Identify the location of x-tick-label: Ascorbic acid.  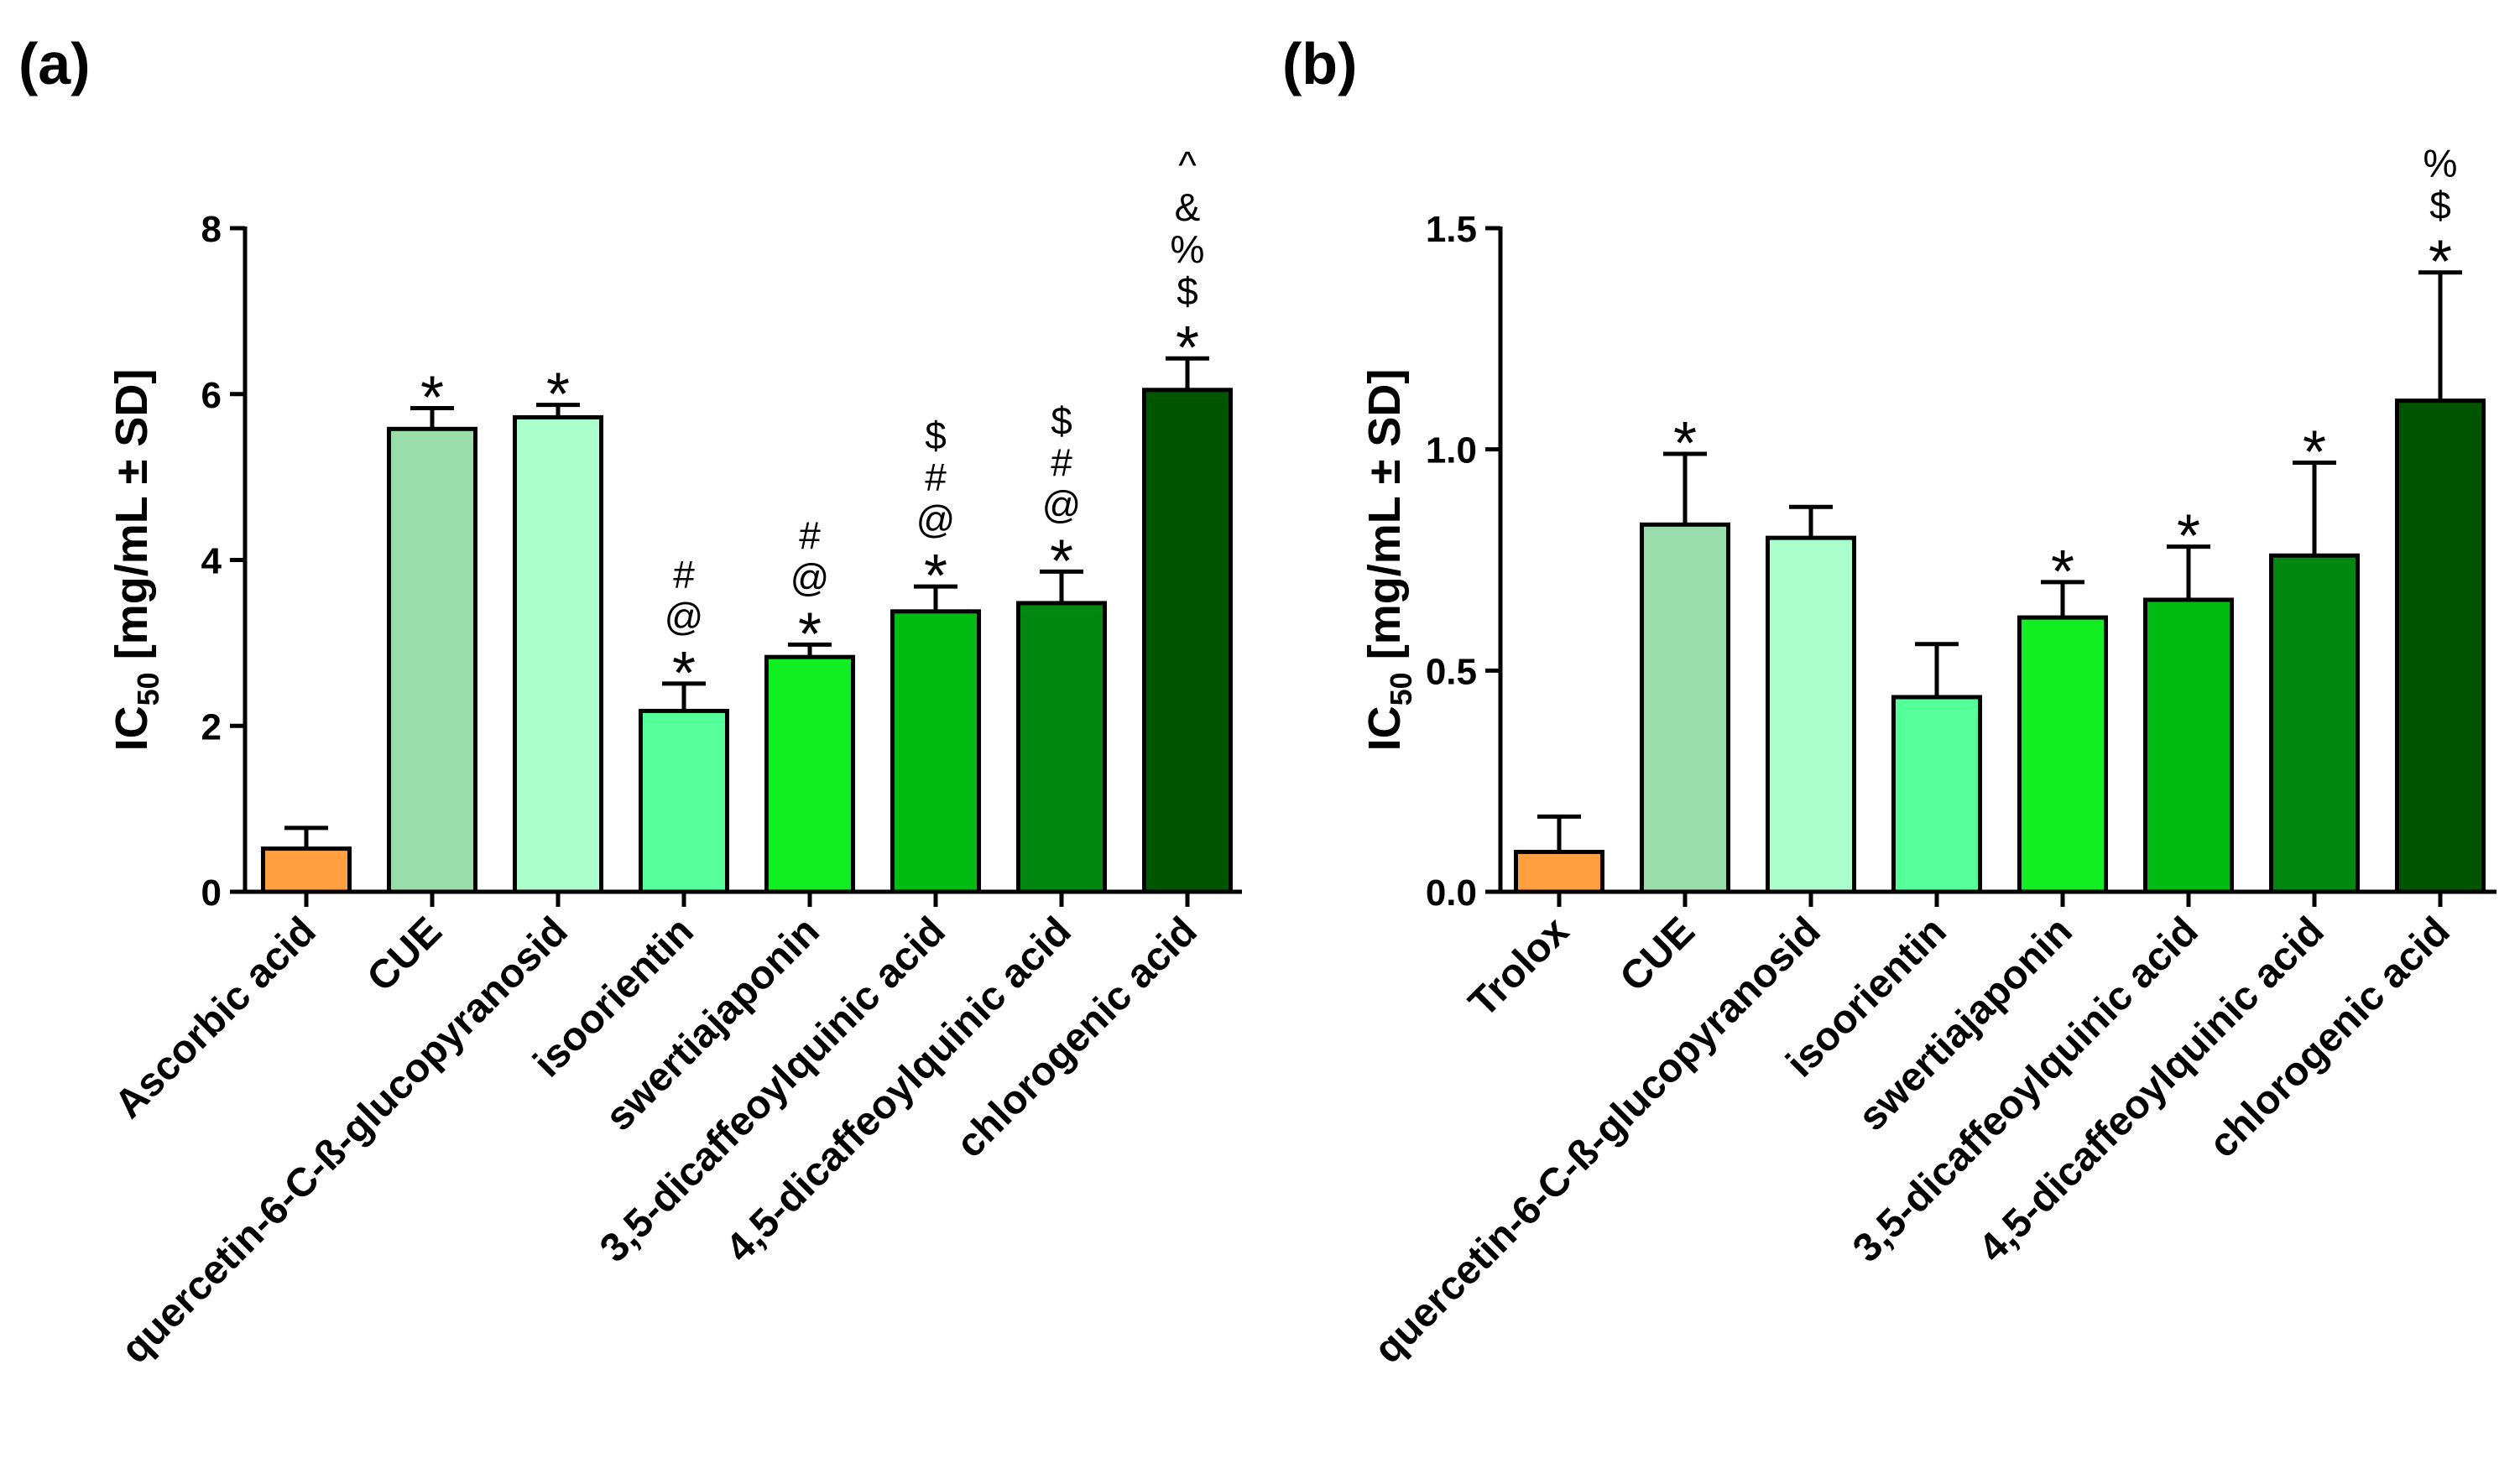
(216, 1018).